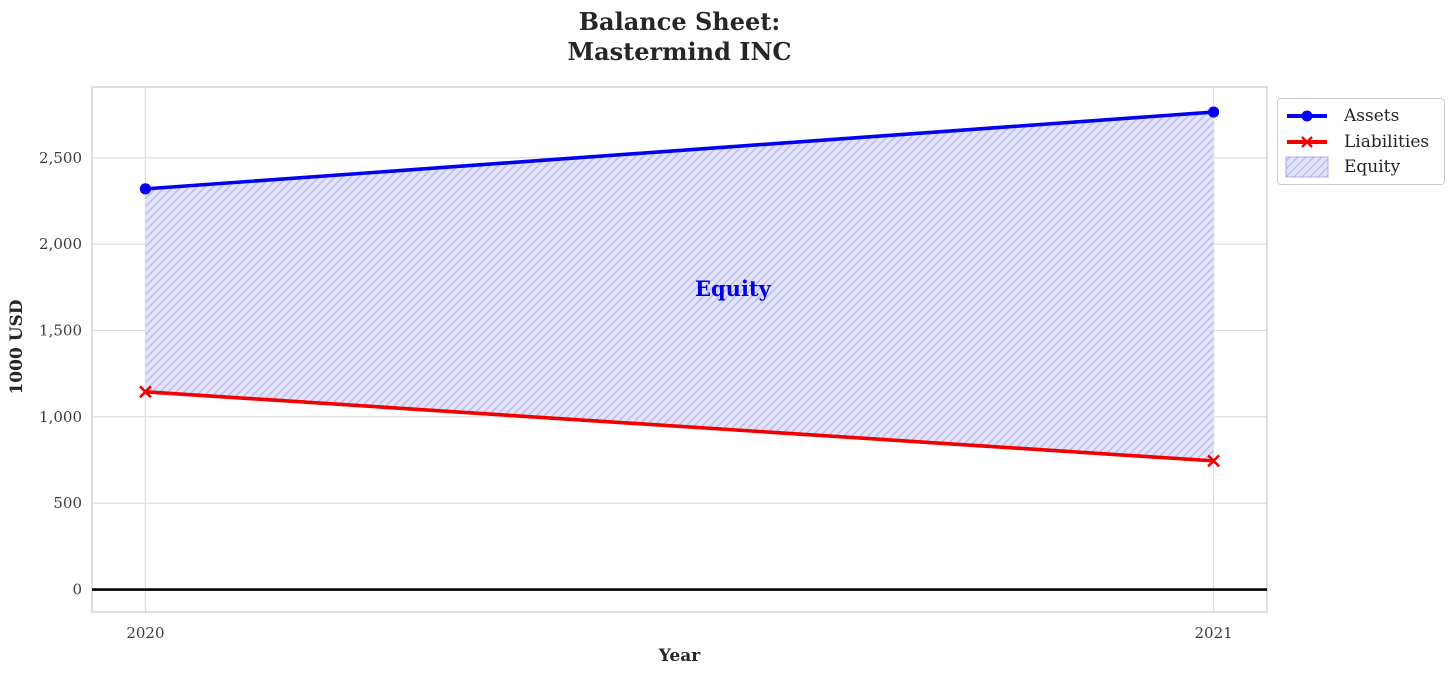 This screenshot has height=676, width=1454. What do you see at coordinates (1372, 115) in the screenshot?
I see `legend-label: Assets` at bounding box center [1372, 115].